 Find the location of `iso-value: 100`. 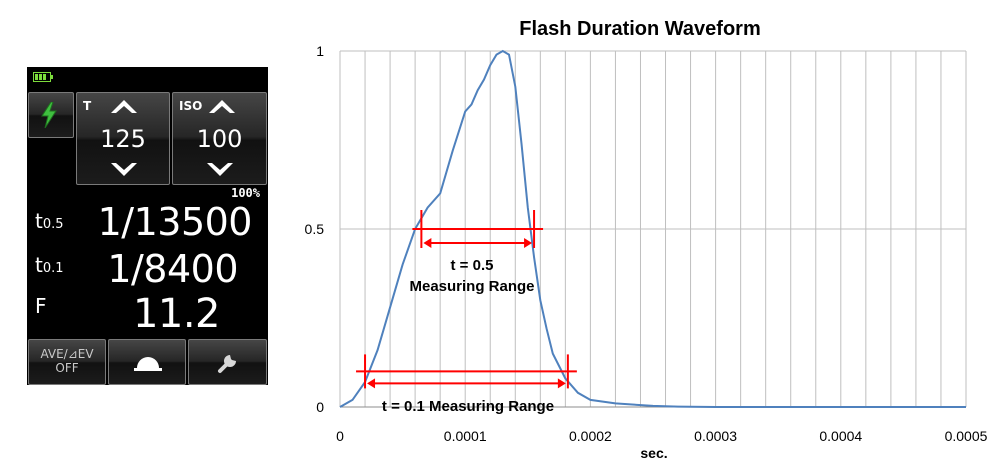

iso-value: 100 is located at coordinates (219, 139).